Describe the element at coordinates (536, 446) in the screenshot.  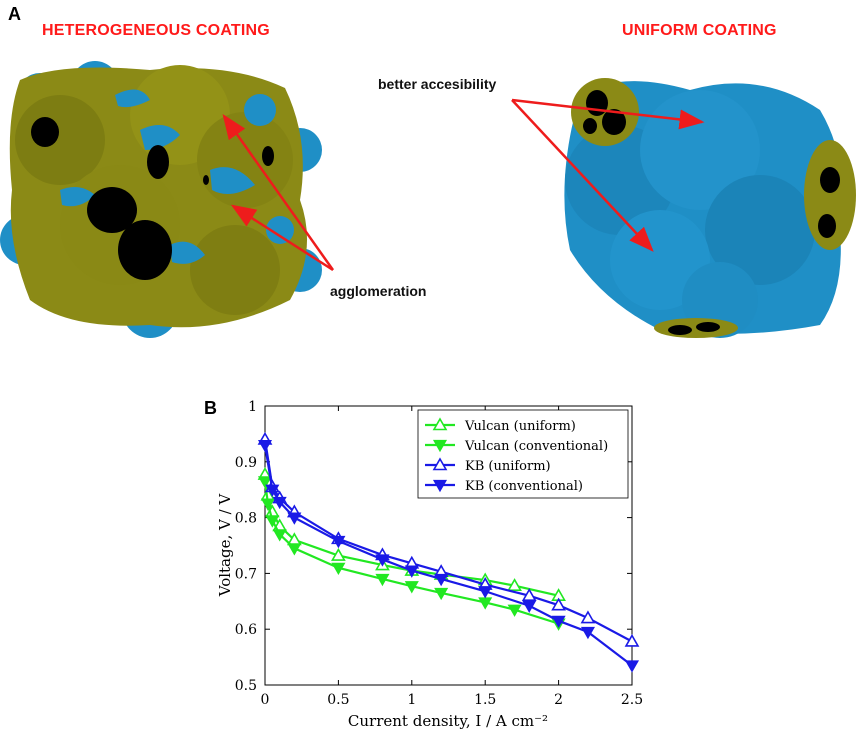
I see `legend-entry: Vulcan (conventional)` at that location.